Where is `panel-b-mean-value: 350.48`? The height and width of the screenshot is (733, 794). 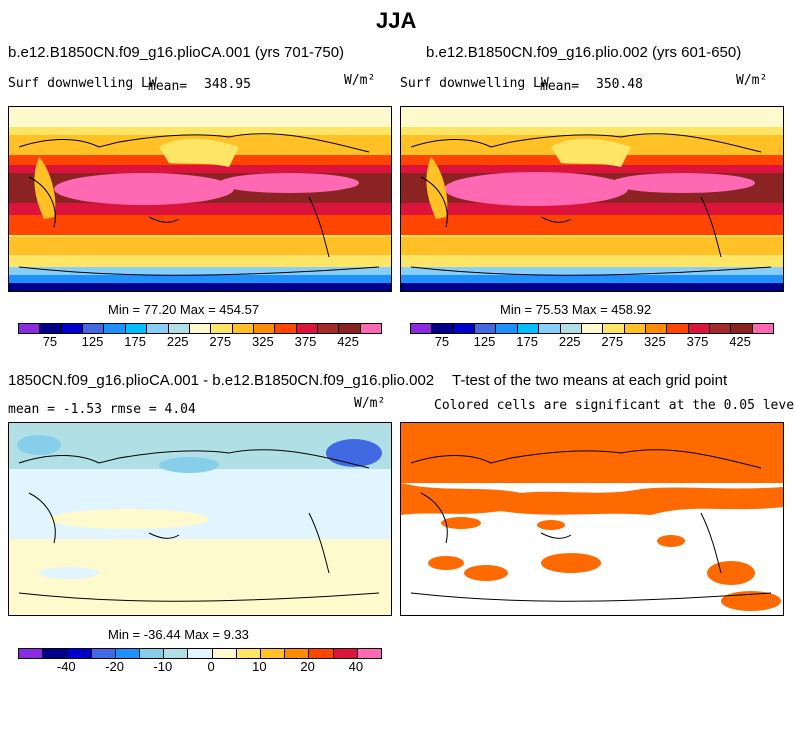
panel-b-mean-value: 350.48 is located at coordinates (619, 84).